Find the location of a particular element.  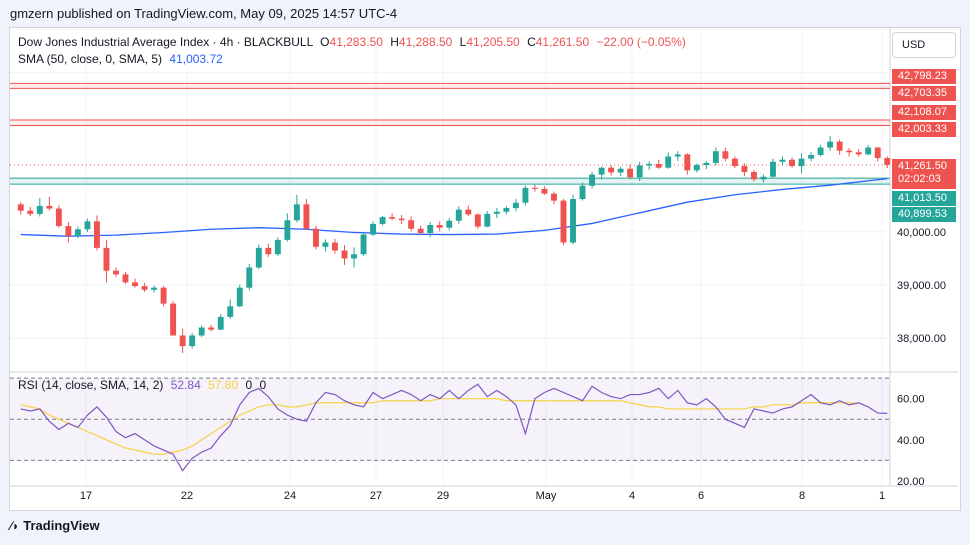

time-tick-label: May is located at coordinates (546, 496).